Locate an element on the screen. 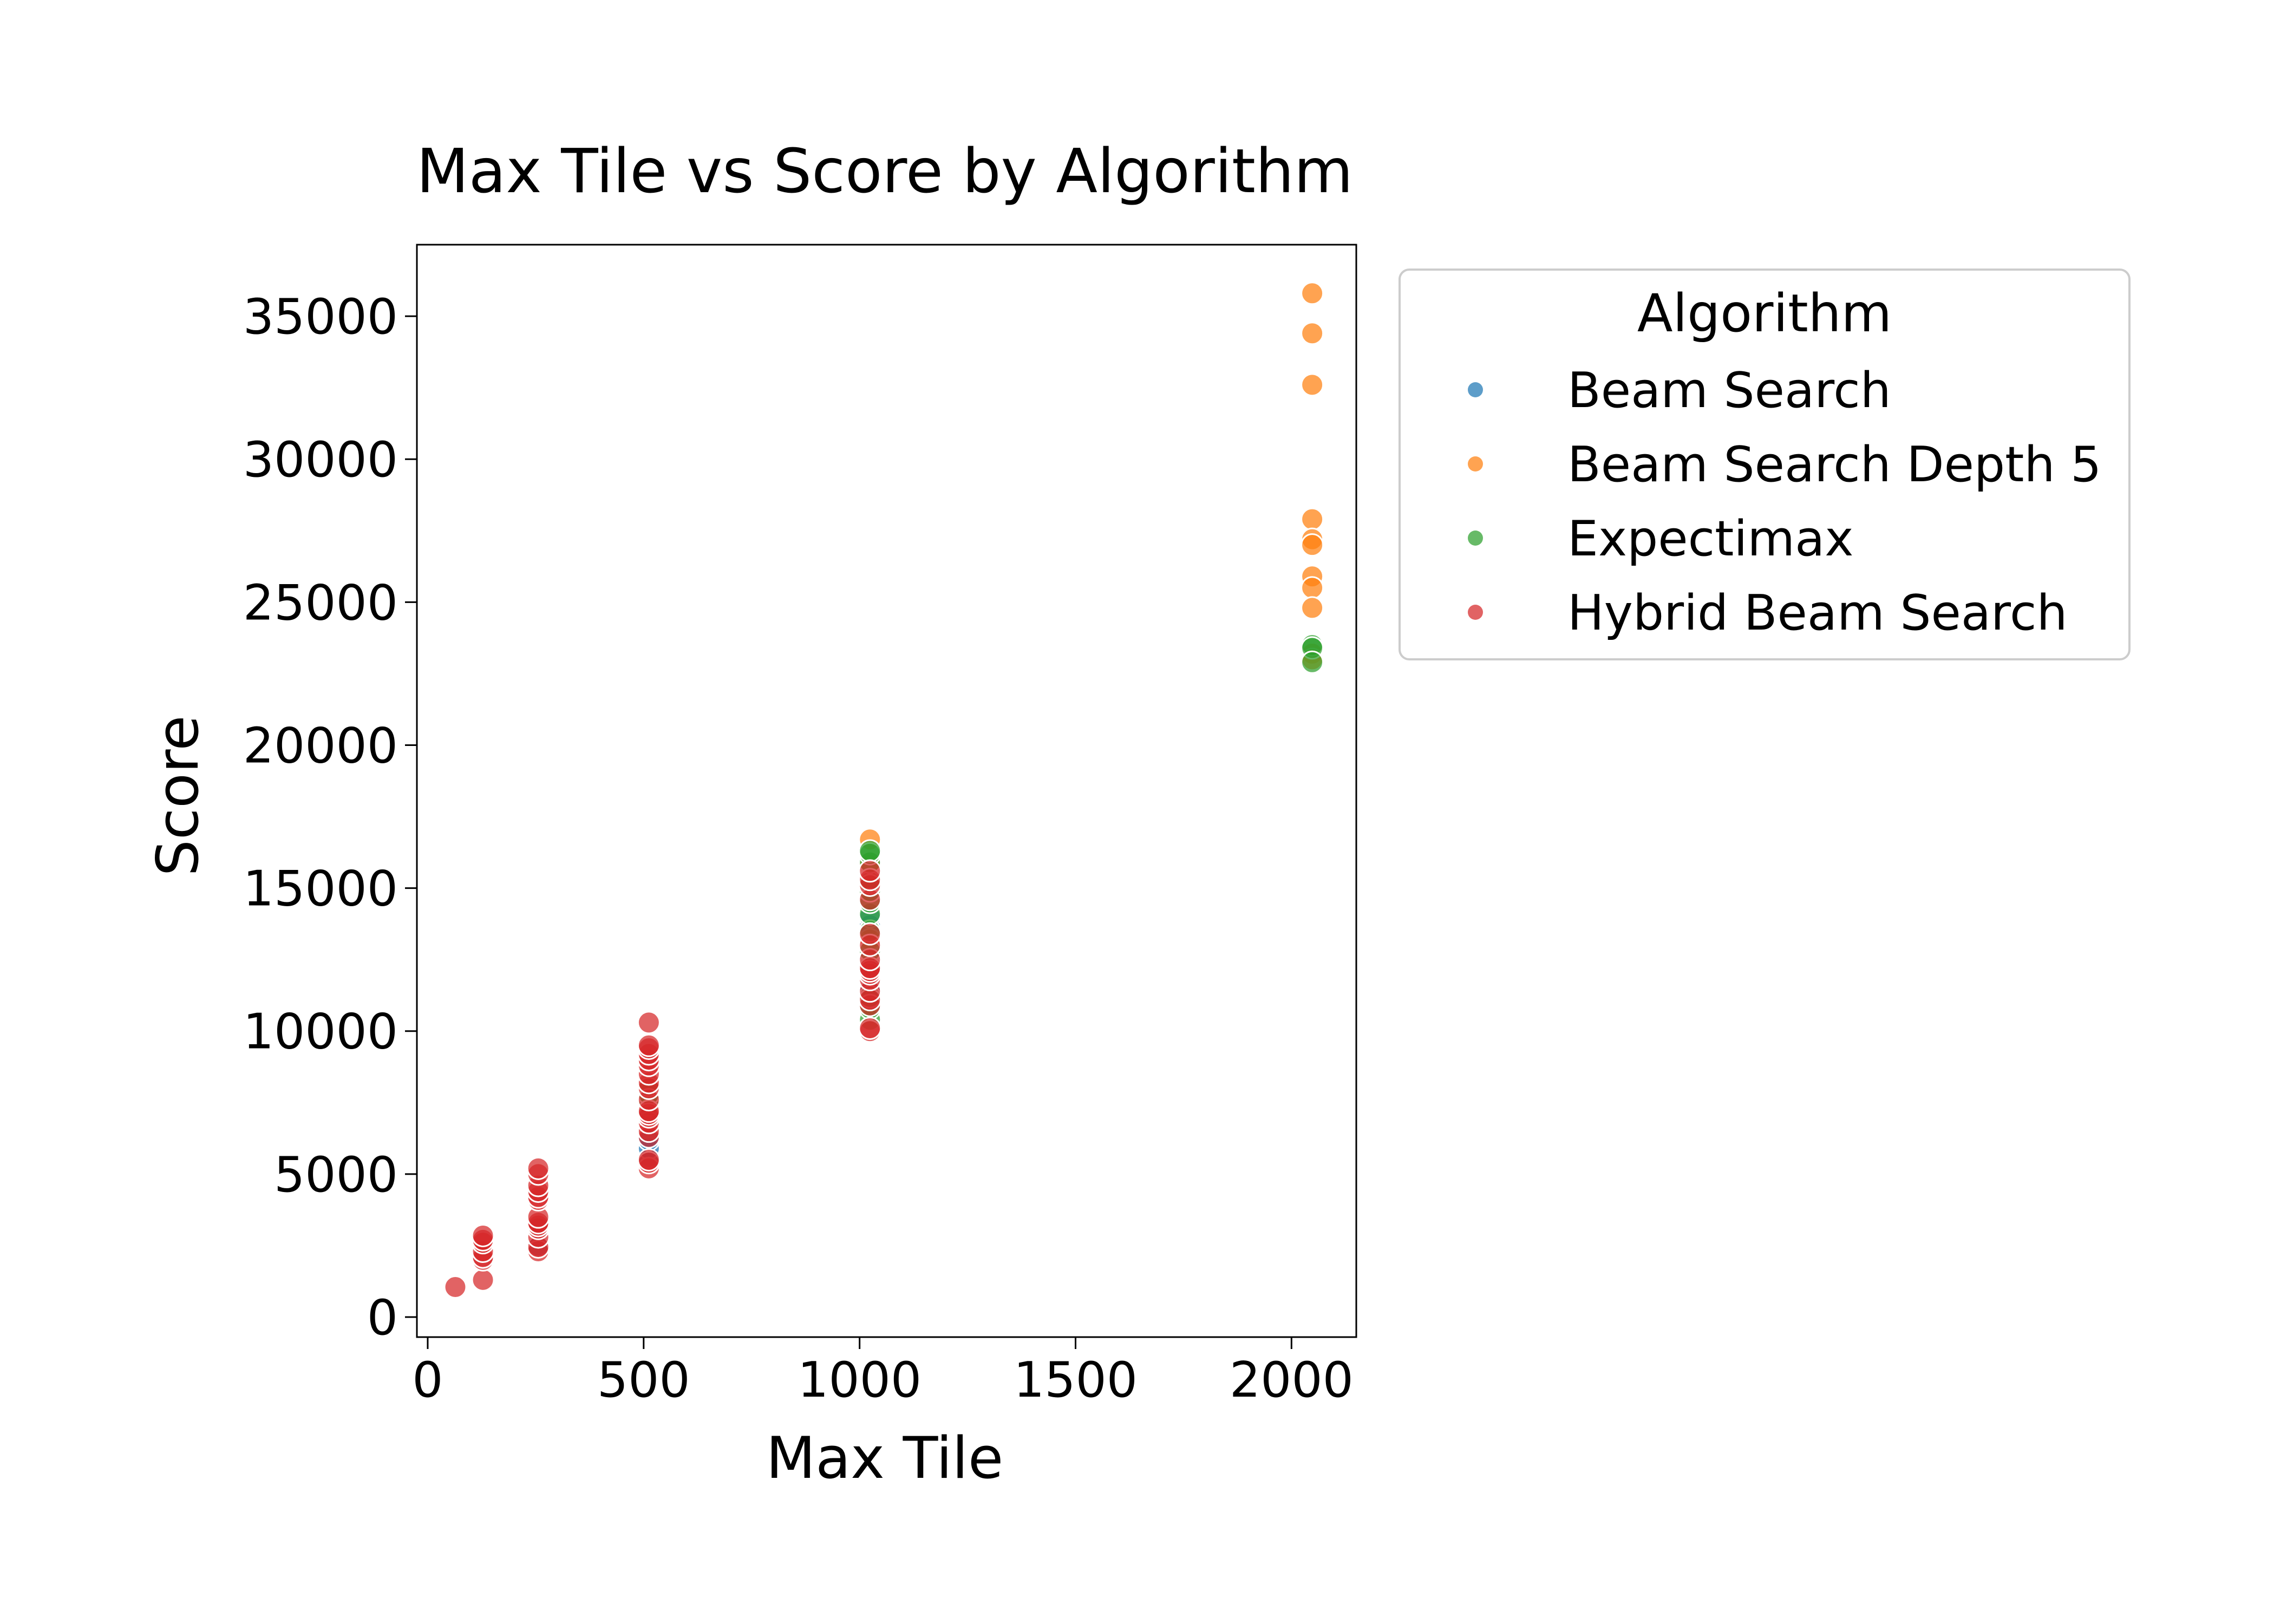 This screenshot has width=2274, height=1624. x-tick-label: 500 is located at coordinates (644, 1380).